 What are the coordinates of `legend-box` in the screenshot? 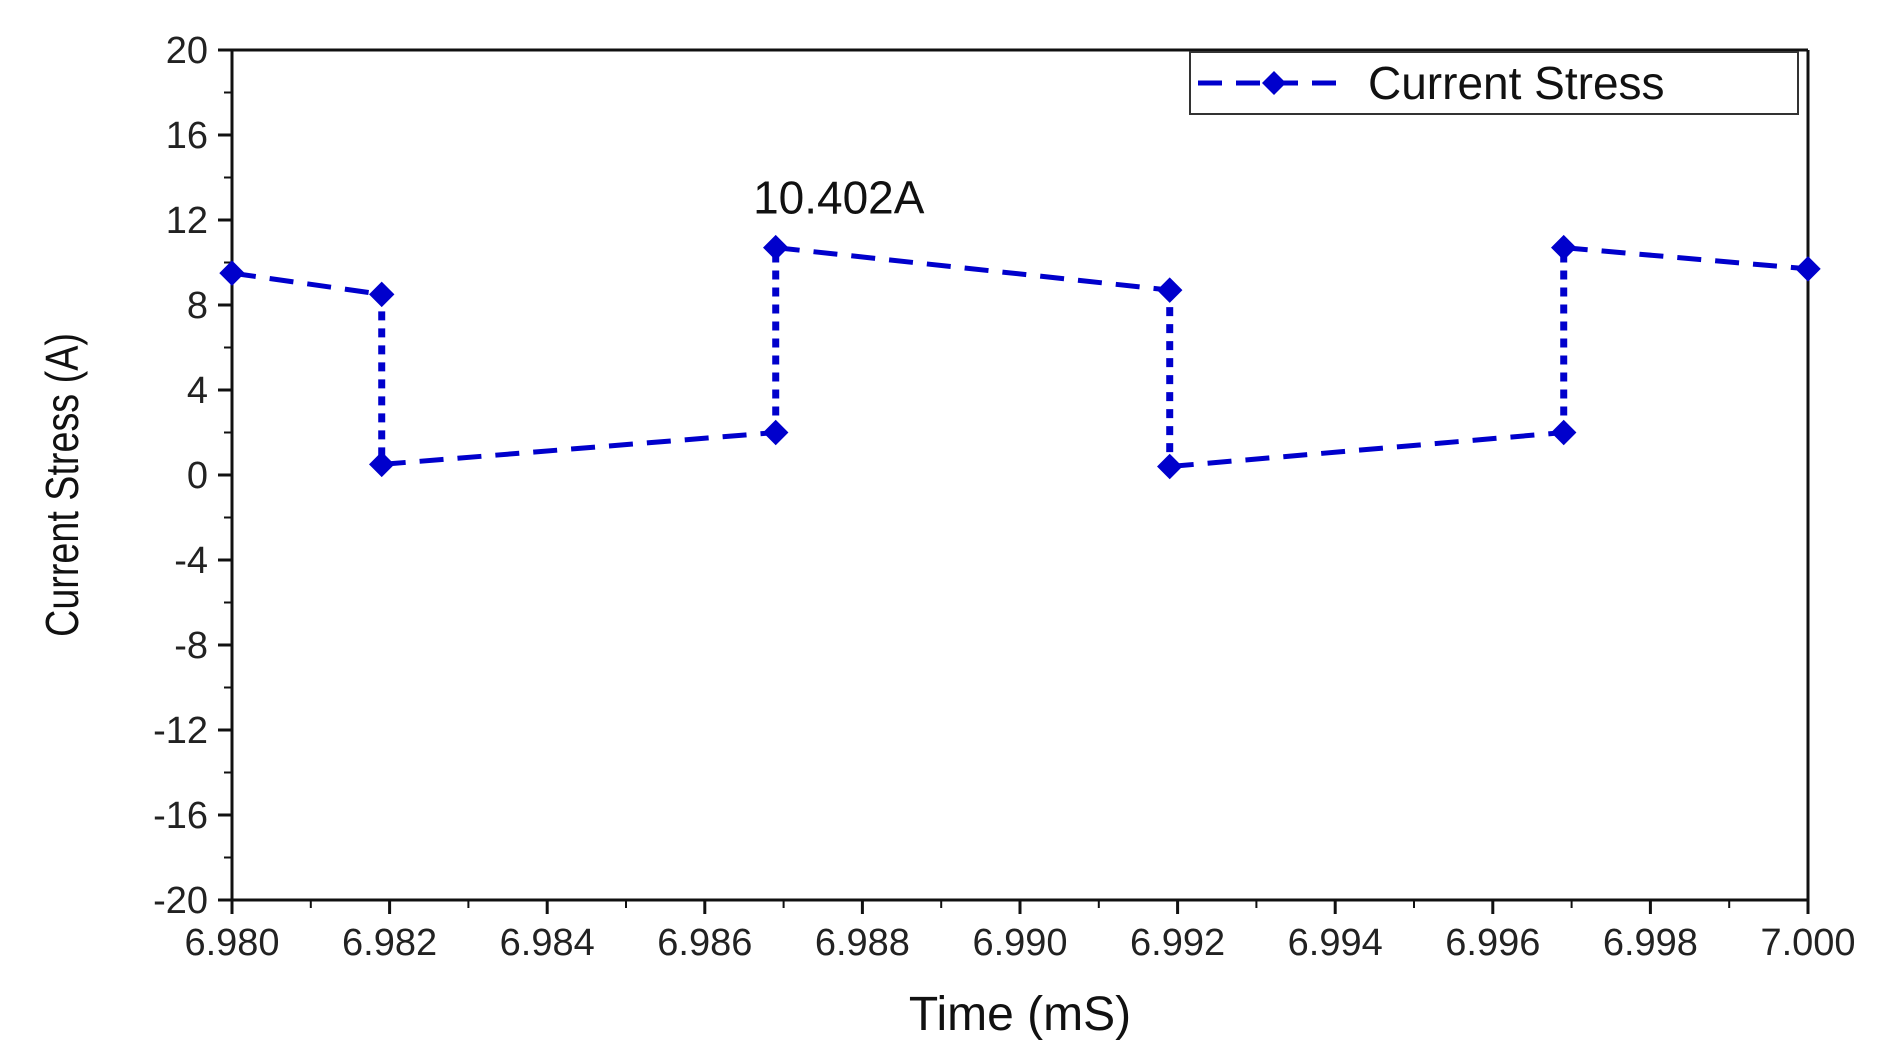 It's located at (1494, 83).